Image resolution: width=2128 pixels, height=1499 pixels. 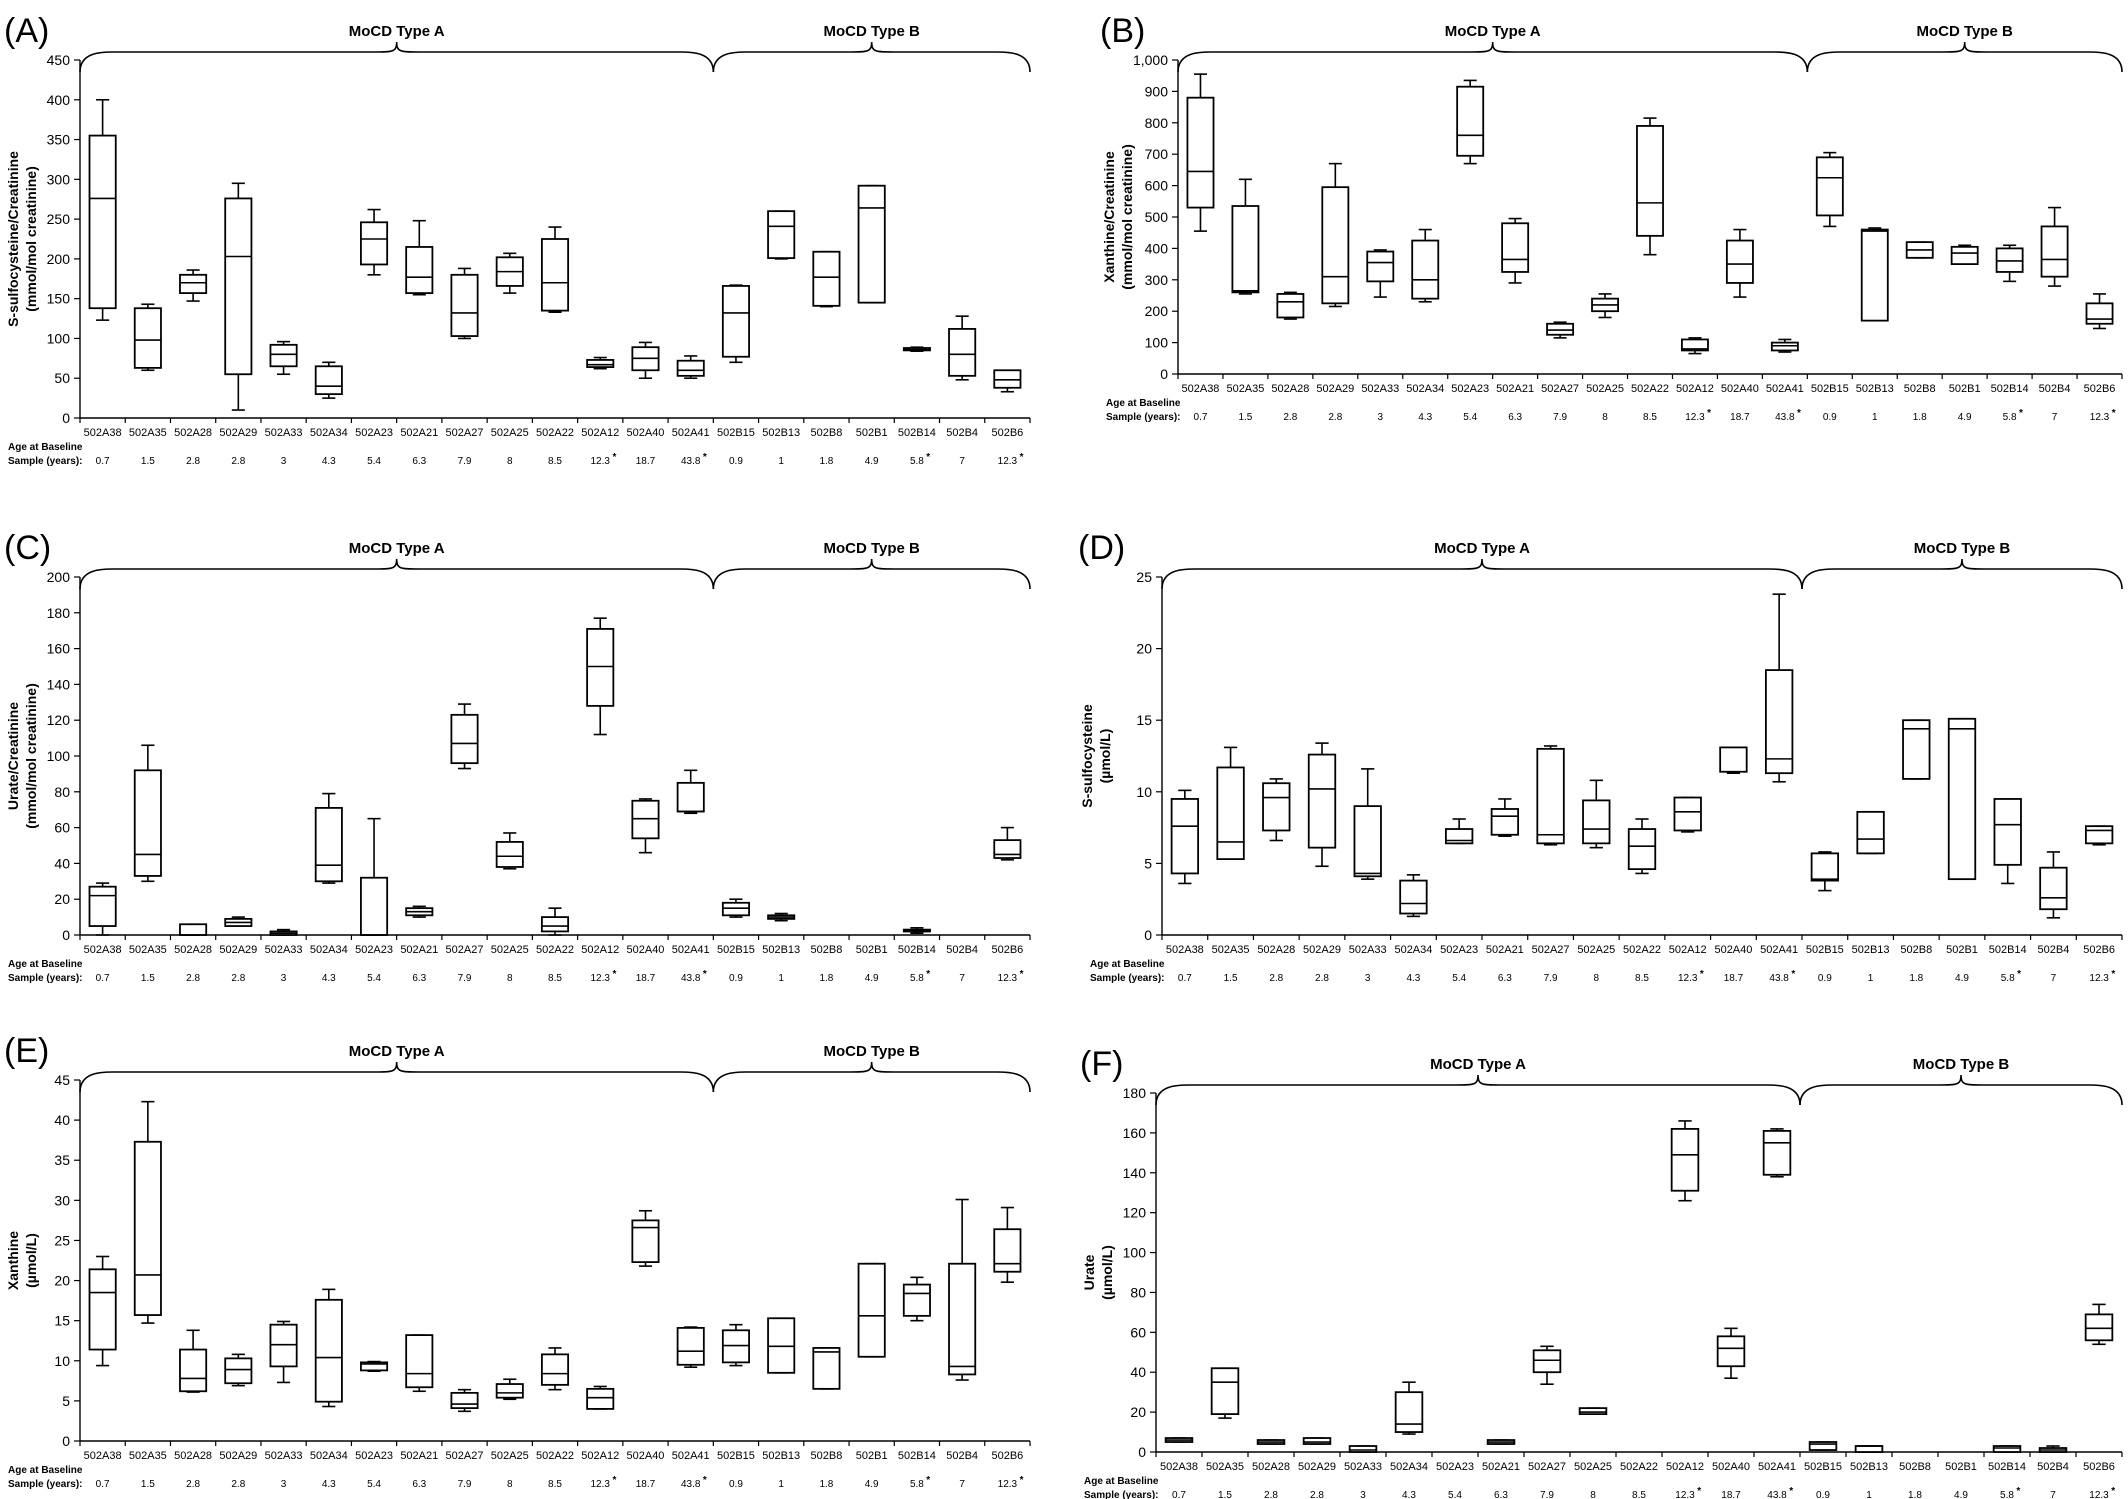 I want to click on y-tick-label: 180, so click(x=59, y=613).